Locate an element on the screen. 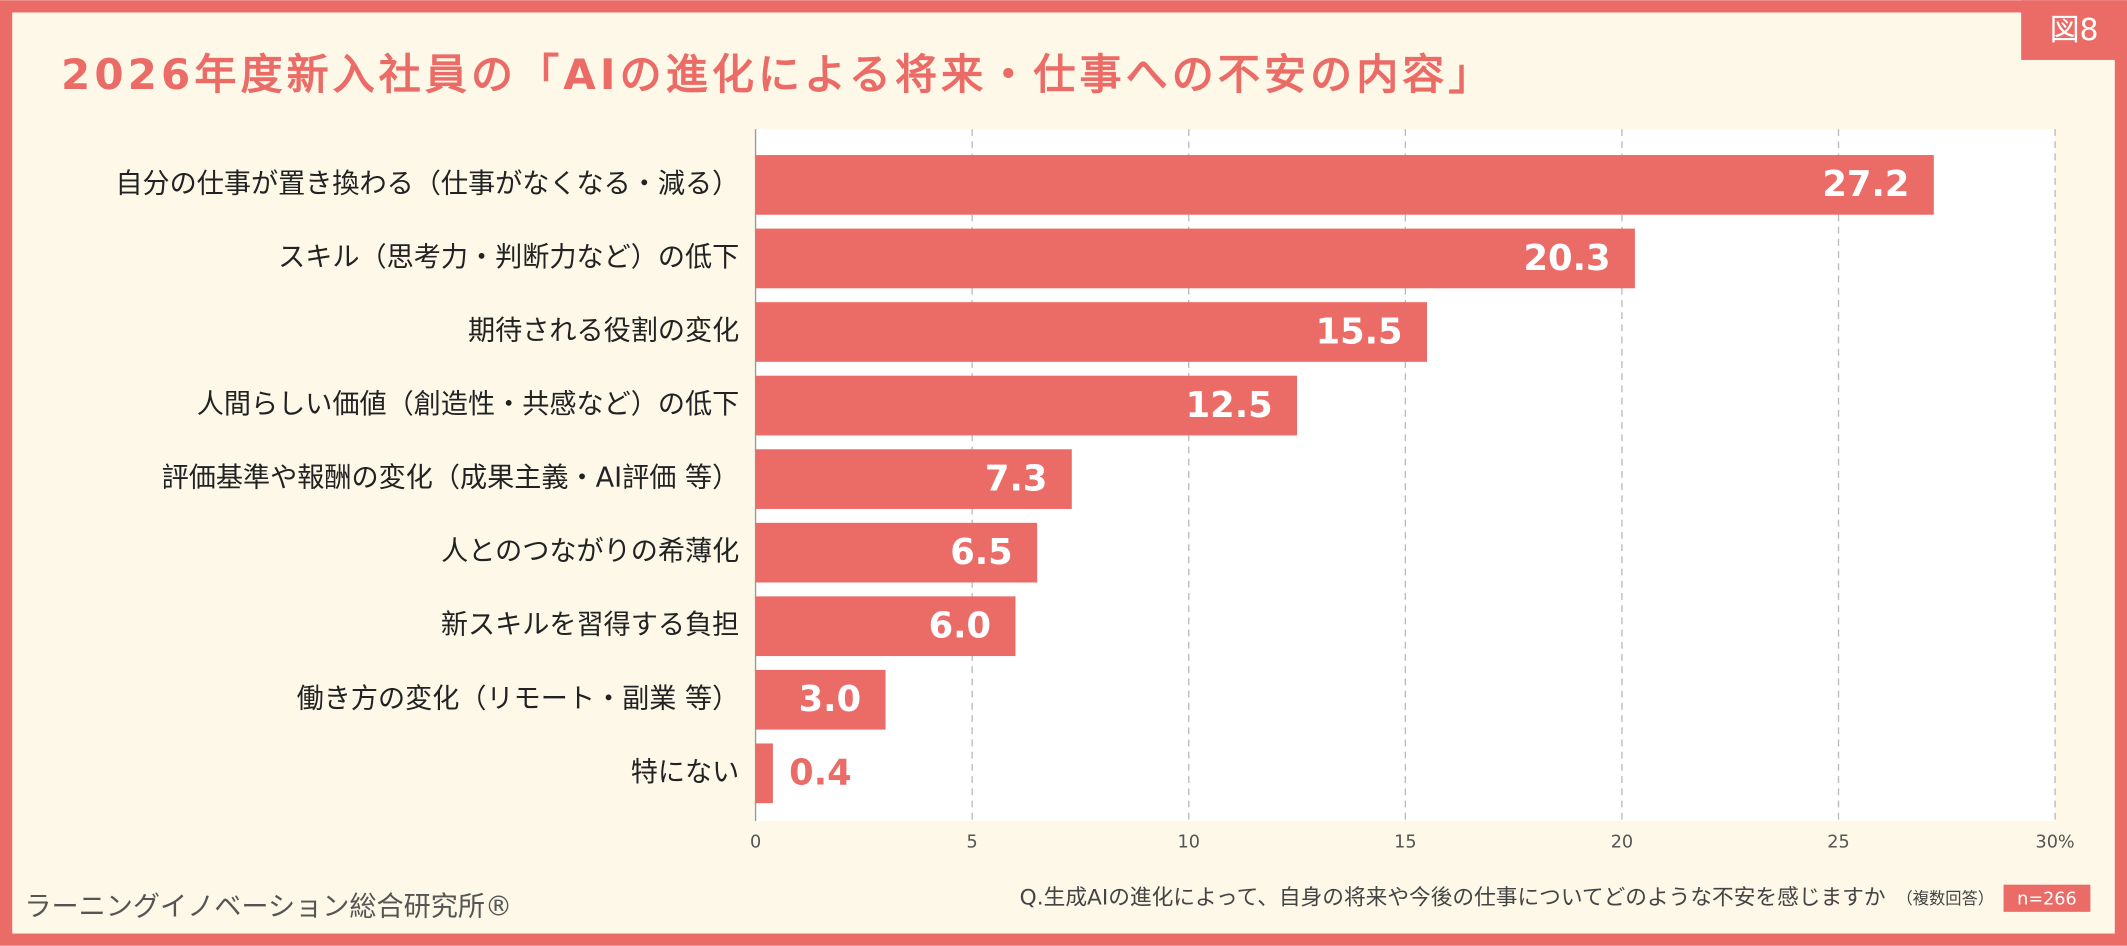 Image resolution: width=2127 pixels, height=946 pixels. y-tick-label: 働き方の変化（リモート・副業 等） is located at coordinates (518, 698).